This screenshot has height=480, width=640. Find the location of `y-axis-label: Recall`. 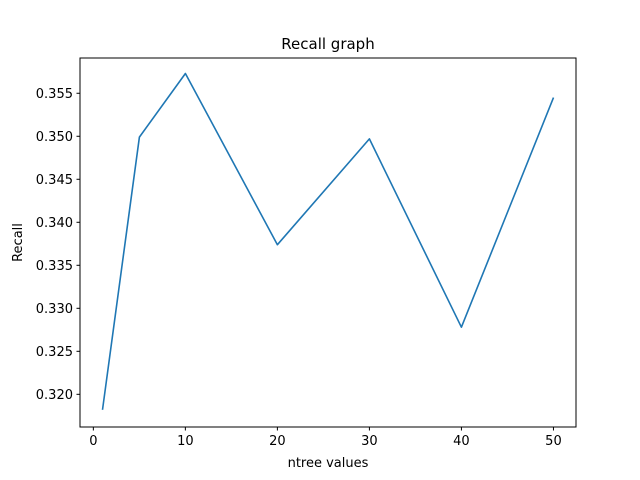

y-axis-label: Recall is located at coordinates (18, 242).